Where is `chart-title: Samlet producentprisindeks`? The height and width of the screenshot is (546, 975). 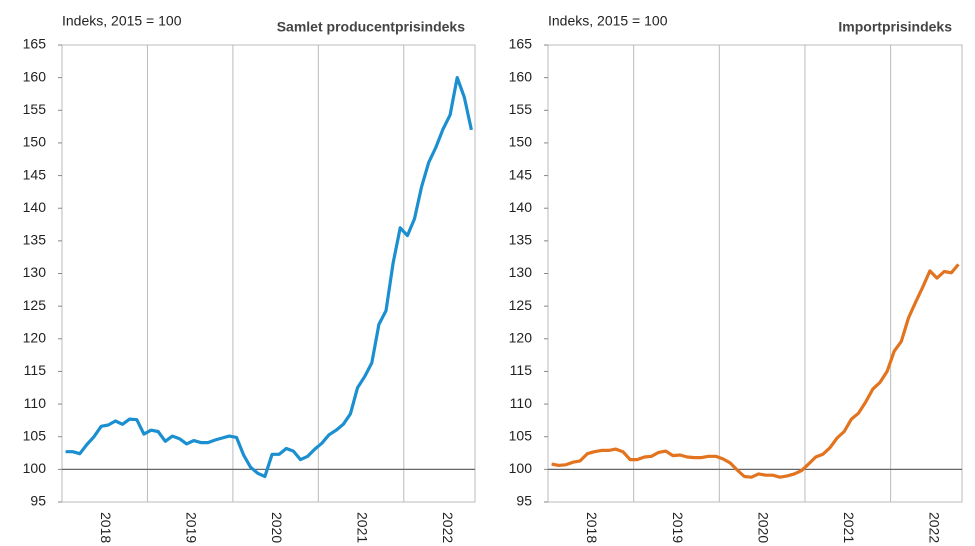
chart-title: Samlet producentprisindeks is located at coordinates (371, 27).